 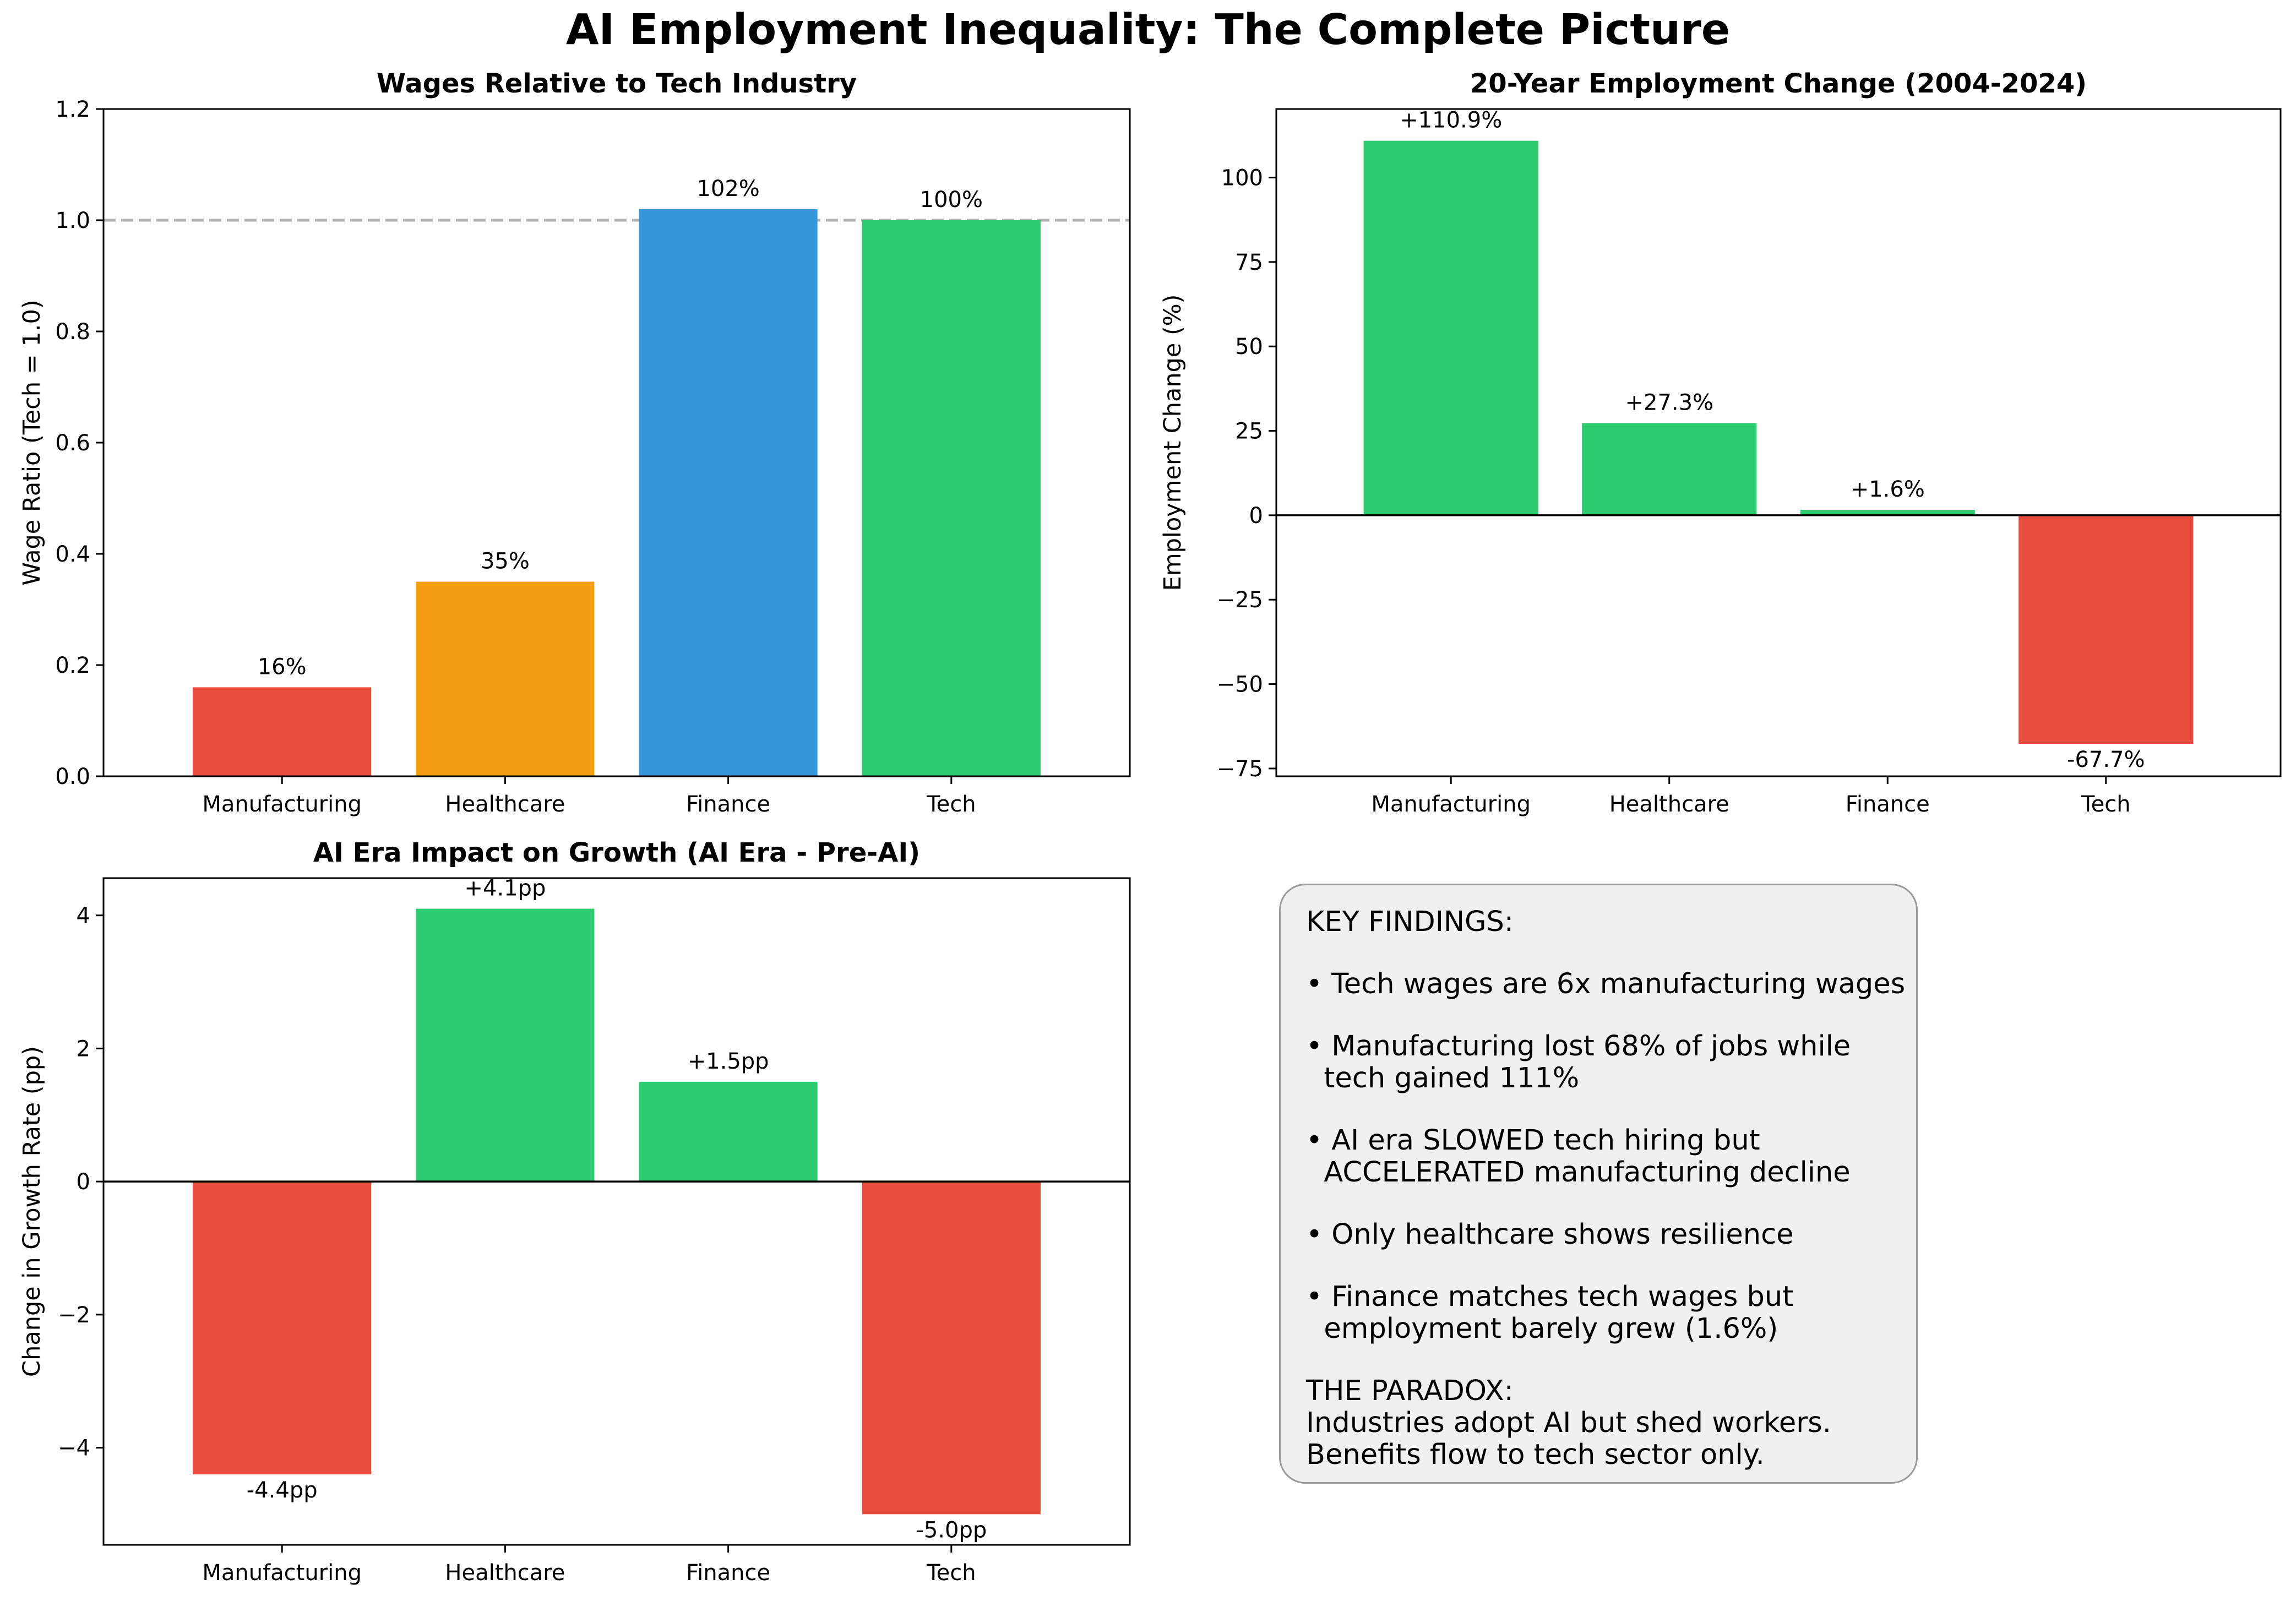 What do you see at coordinates (1240, 600) in the screenshot?
I see `y-tick-label: −25` at bounding box center [1240, 600].